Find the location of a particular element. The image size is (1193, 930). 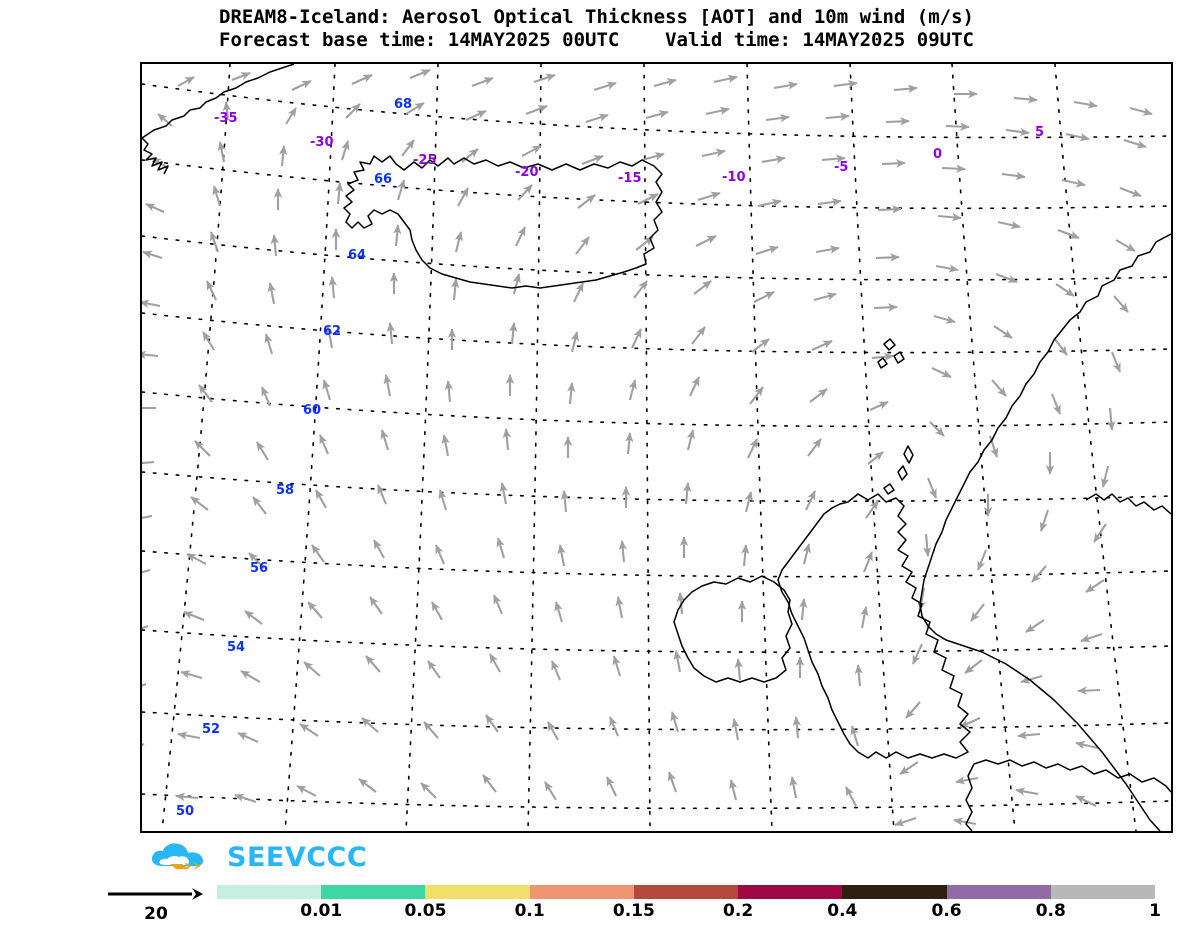

wind-scale-legend: 20 is located at coordinates (156, 906).